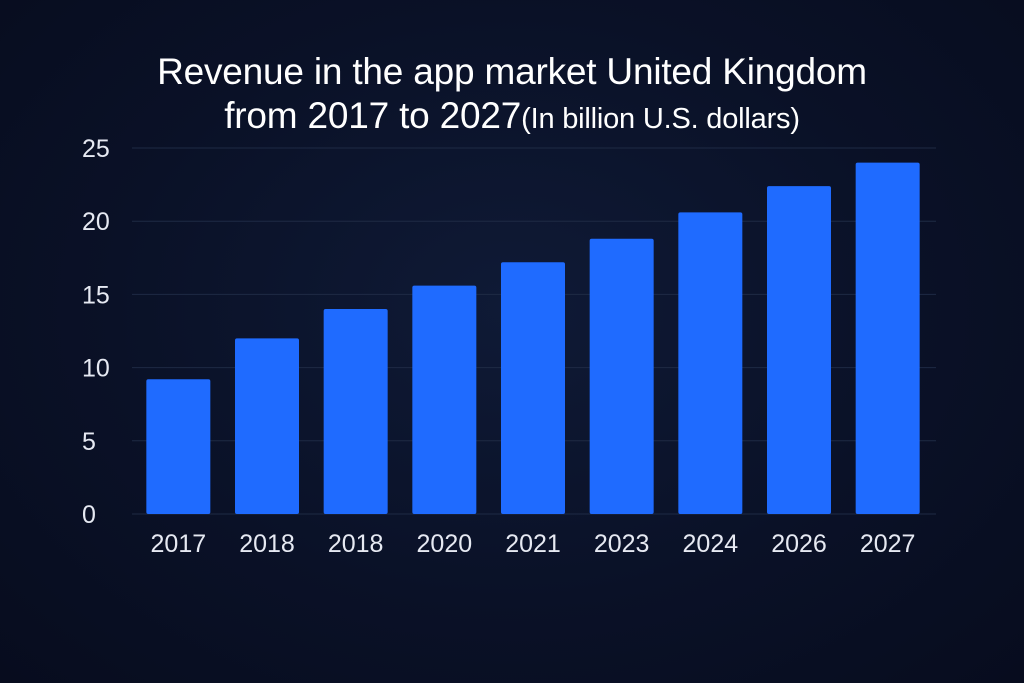 The image size is (1024, 683). Describe the element at coordinates (96, 149) in the screenshot. I see `y-tick-label: 25` at that location.